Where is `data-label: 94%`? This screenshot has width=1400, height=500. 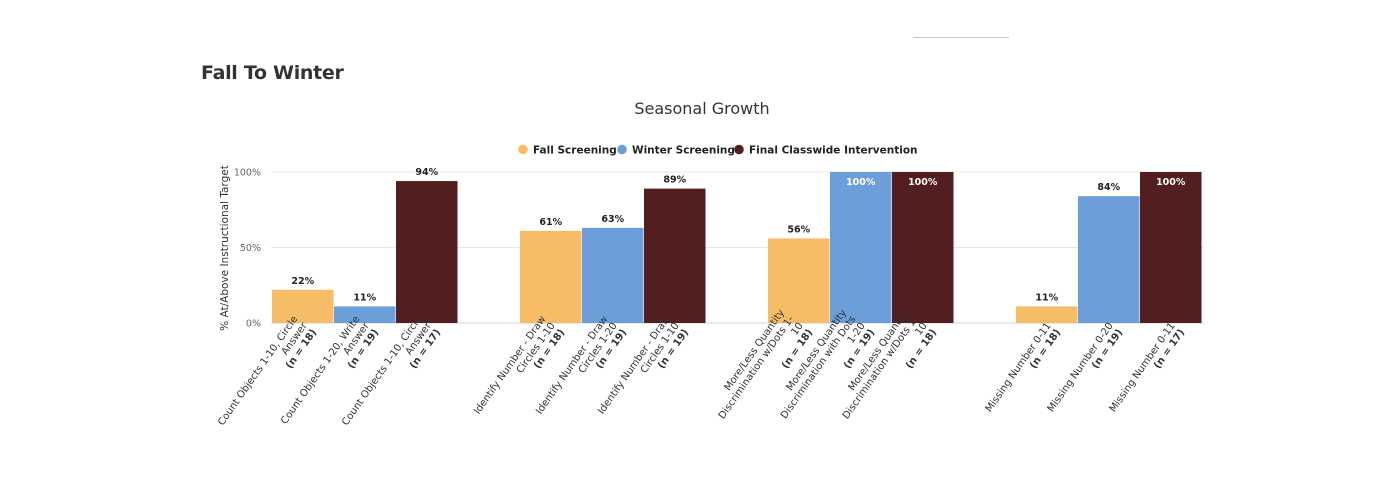 data-label: 94% is located at coordinates (426, 172).